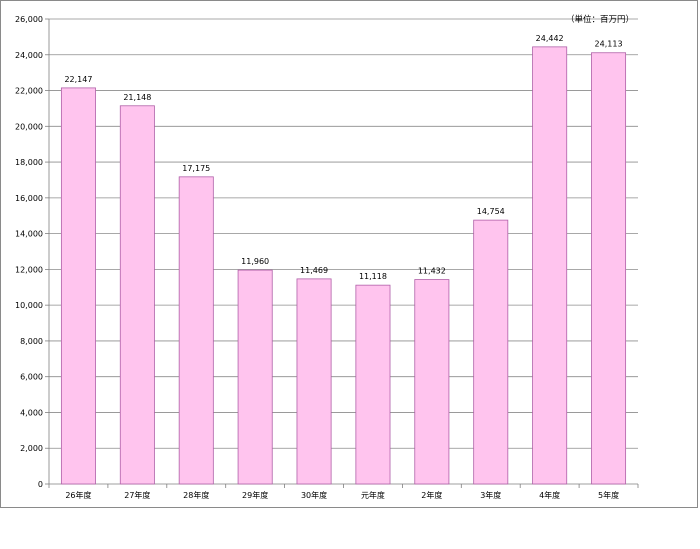 The width and height of the screenshot is (700, 549). Describe the element at coordinates (608, 495) in the screenshot. I see `x-tick-label: 5年度` at that location.